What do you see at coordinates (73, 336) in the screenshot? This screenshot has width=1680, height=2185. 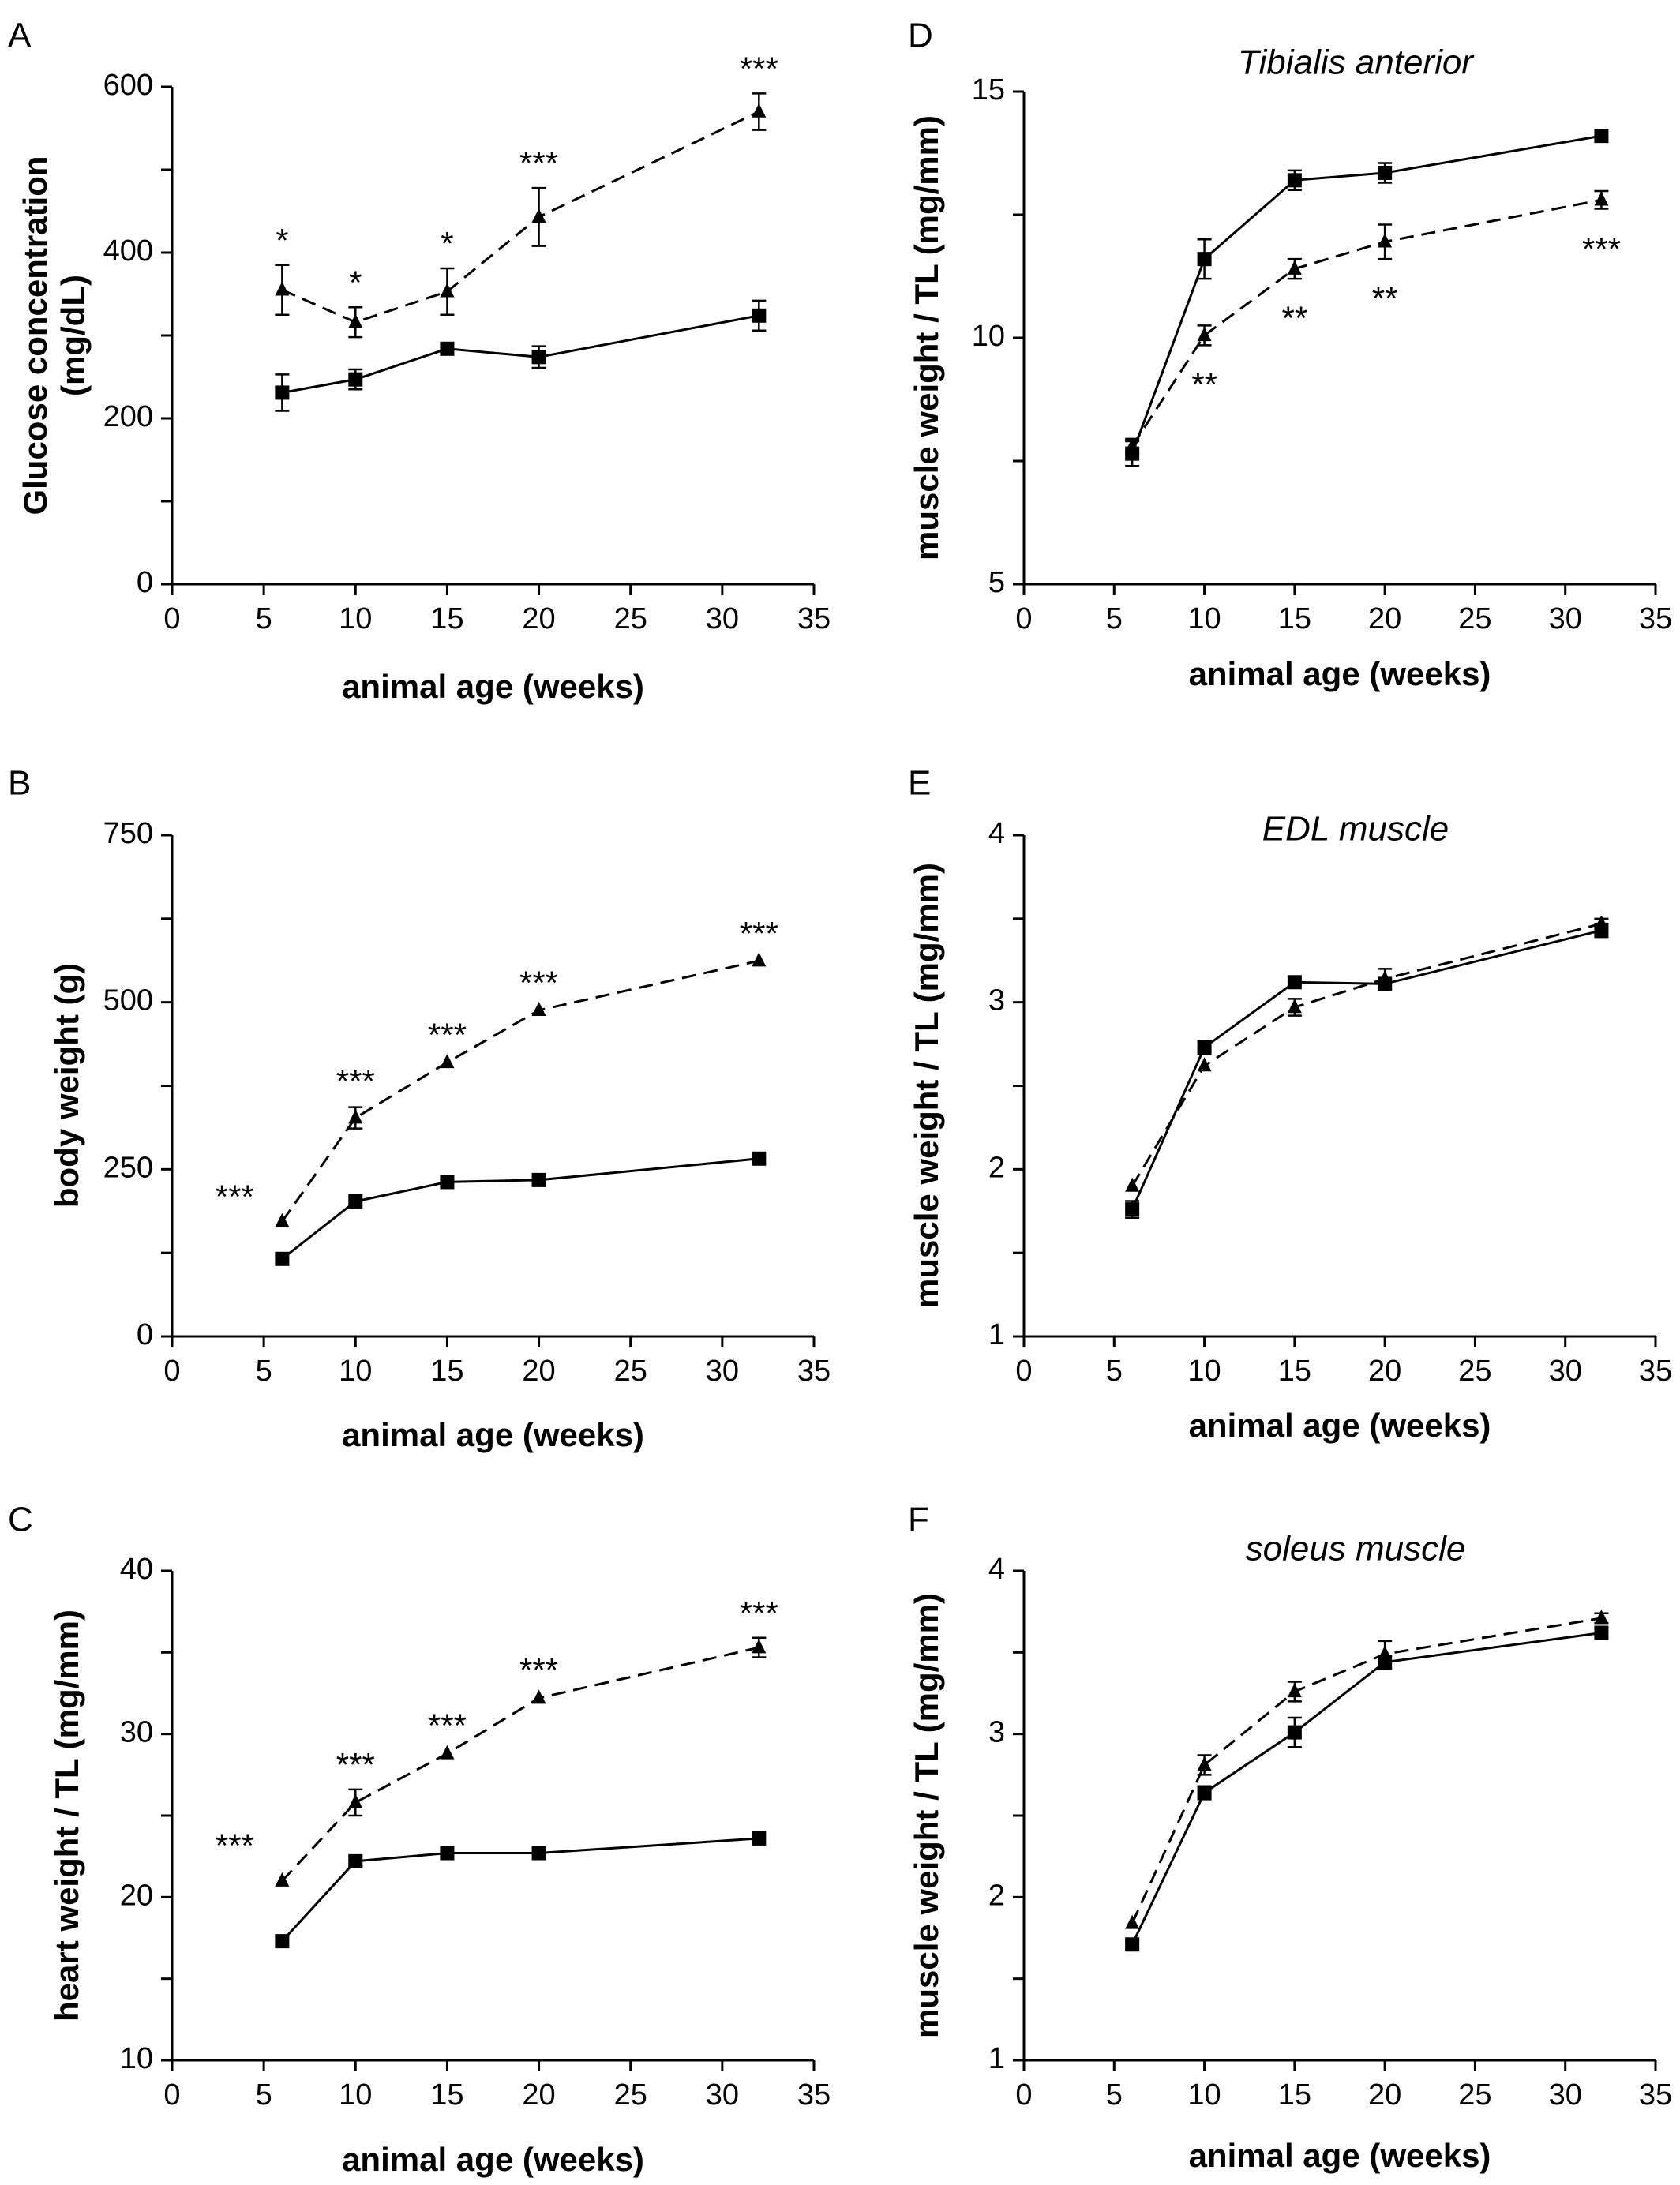 I see `y-axis-label: (mg/dL)` at bounding box center [73, 336].